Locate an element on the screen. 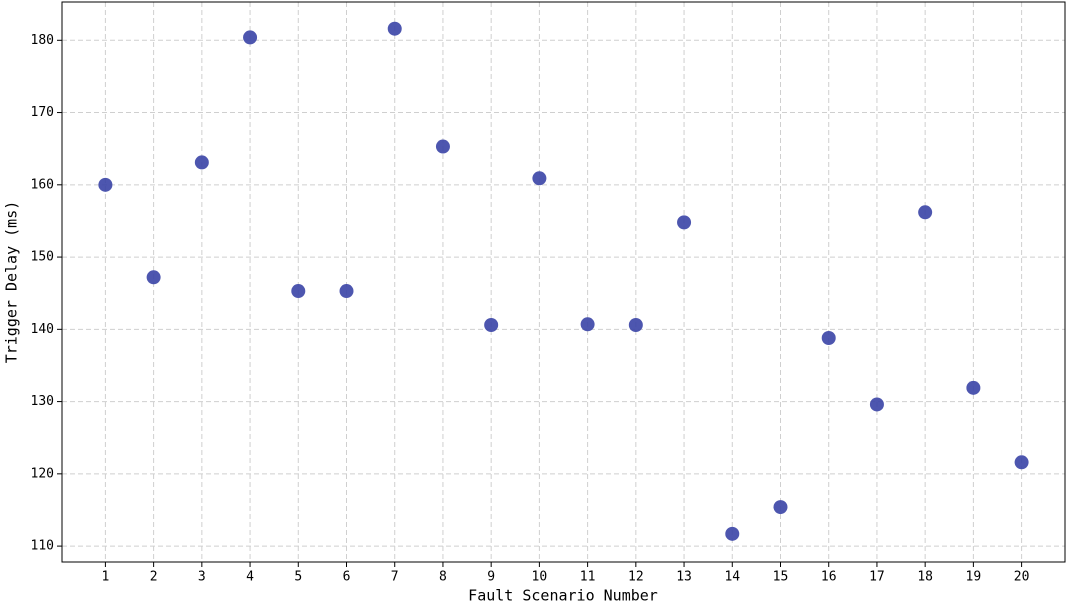  y-tick-label: 110 is located at coordinates (42, 546).